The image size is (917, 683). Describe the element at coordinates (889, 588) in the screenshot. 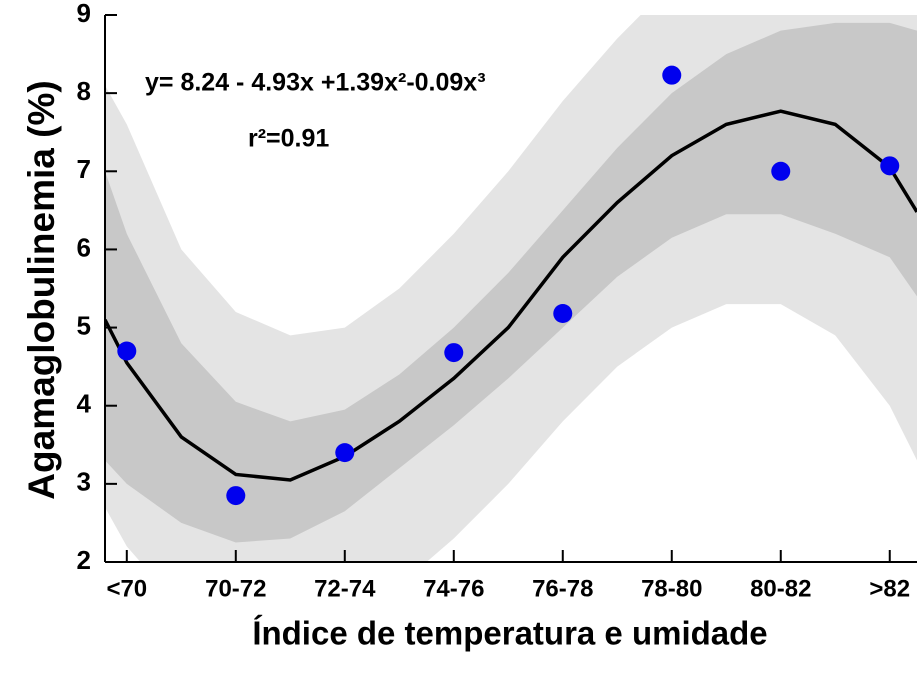

I see `x-tick-label: >82` at that location.